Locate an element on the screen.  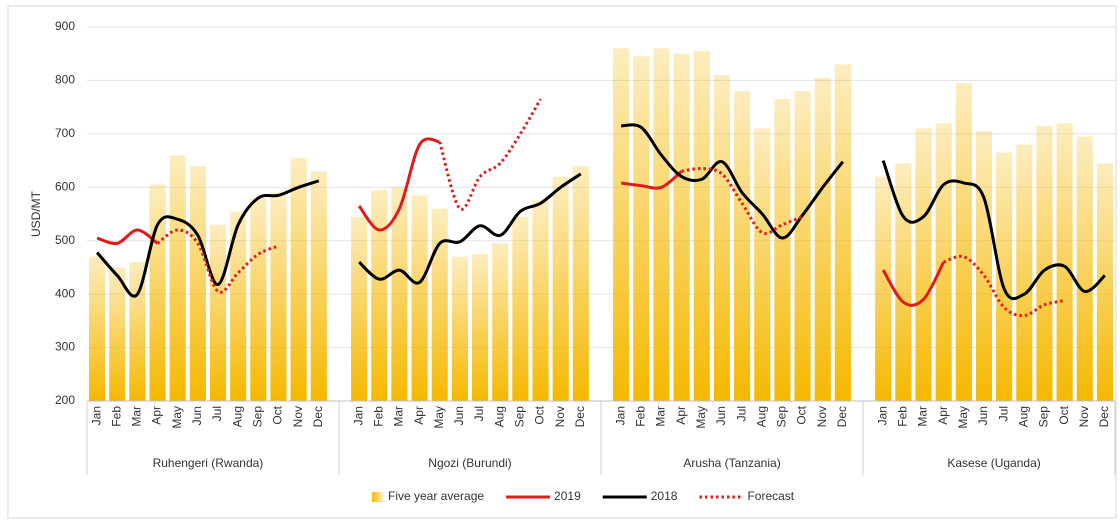
group-label: Ruhengeri (Rwanda) is located at coordinates (208, 463).